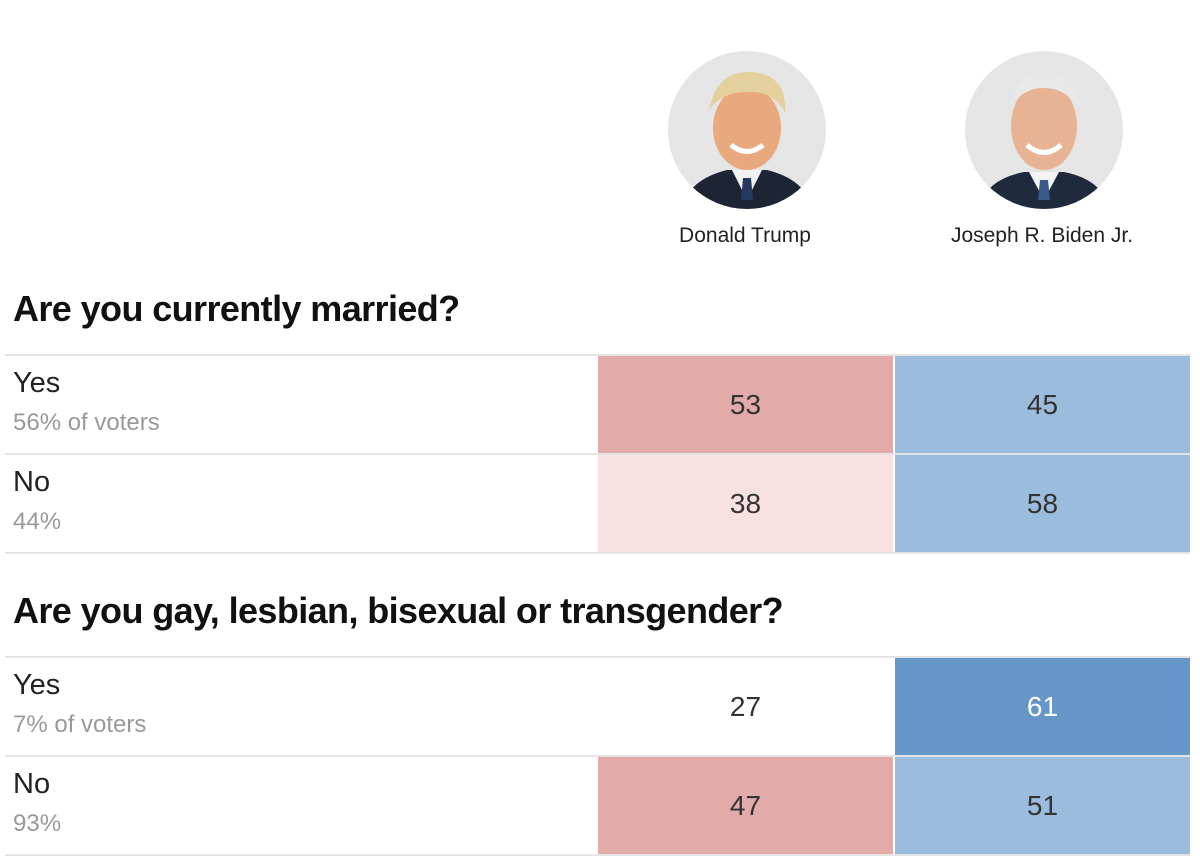  I want to click on row-share: 93%, so click(37, 823).